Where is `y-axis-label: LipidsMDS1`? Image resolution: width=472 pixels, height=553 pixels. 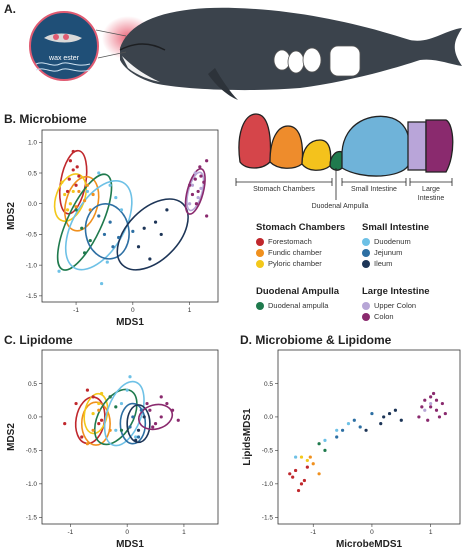 y-axis-label: LipidsMDS1 is located at coordinates (247, 437).